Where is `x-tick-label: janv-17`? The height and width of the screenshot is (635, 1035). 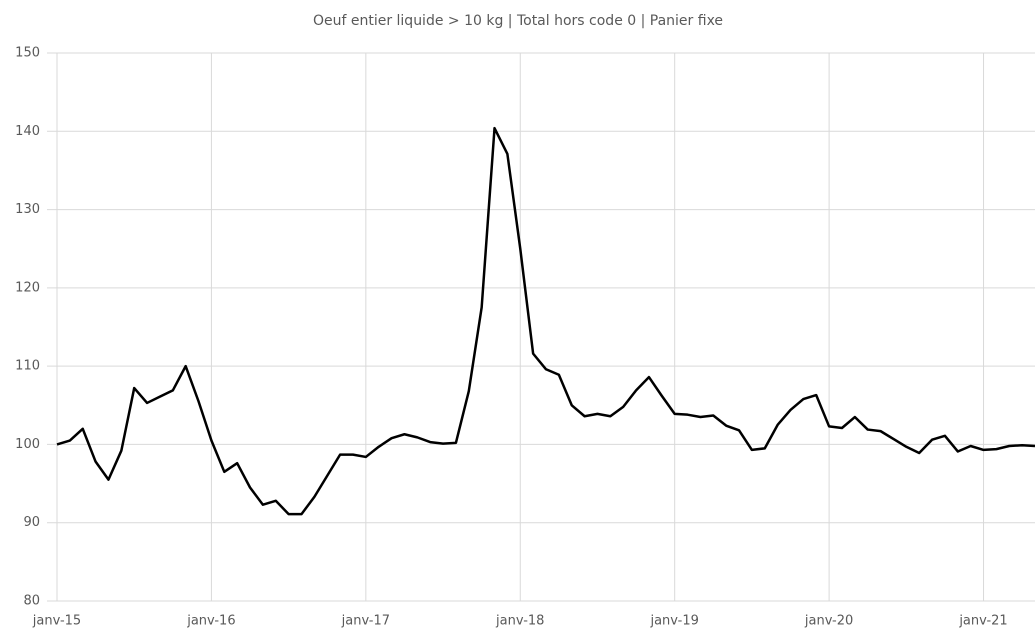
x-tick-label: janv-17 is located at coordinates (365, 621).